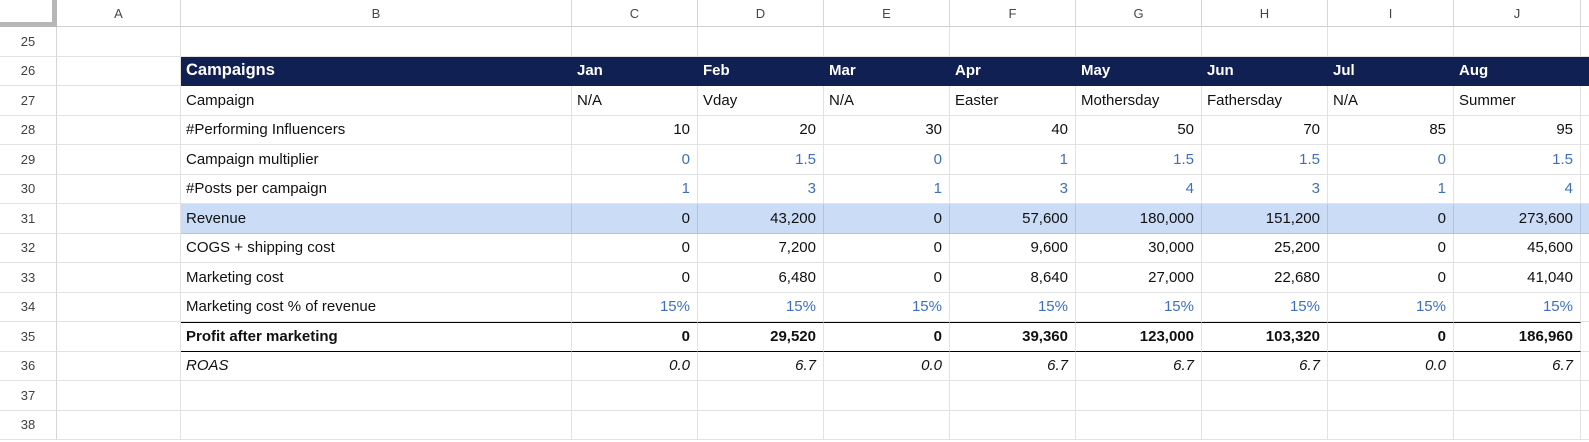  Describe the element at coordinates (761, 42) in the screenshot. I see `cell-D25` at that location.